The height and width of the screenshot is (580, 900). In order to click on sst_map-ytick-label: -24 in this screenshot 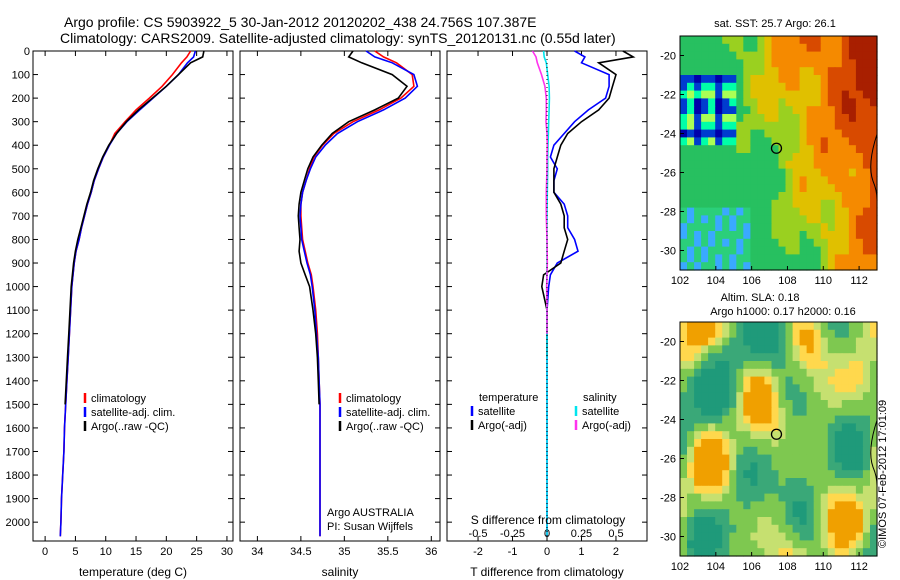, I will do `click(668, 135)`.